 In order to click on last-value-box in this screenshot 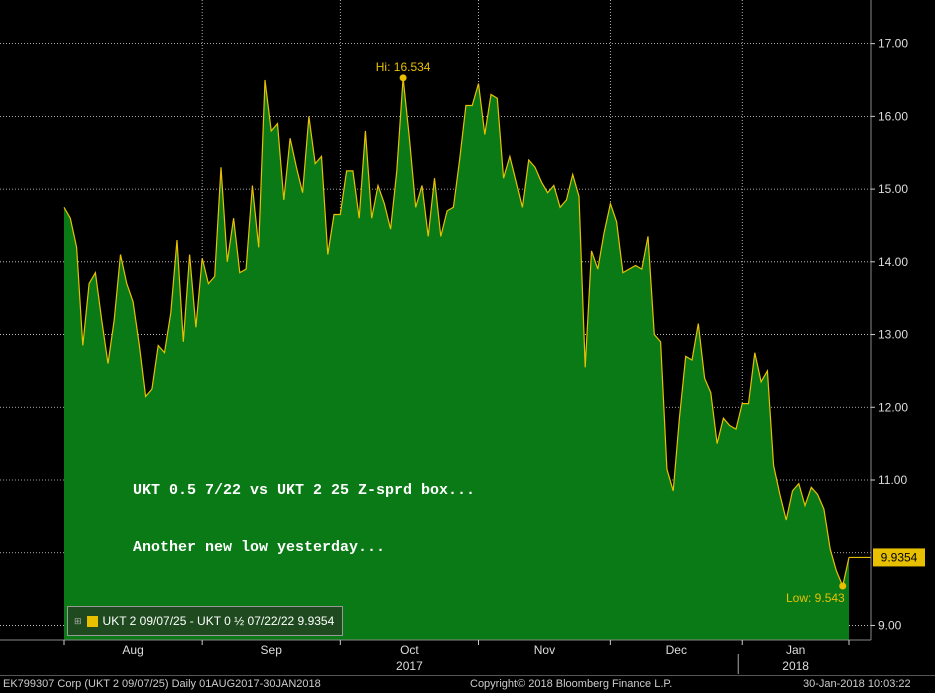, I will do `click(899, 557)`.